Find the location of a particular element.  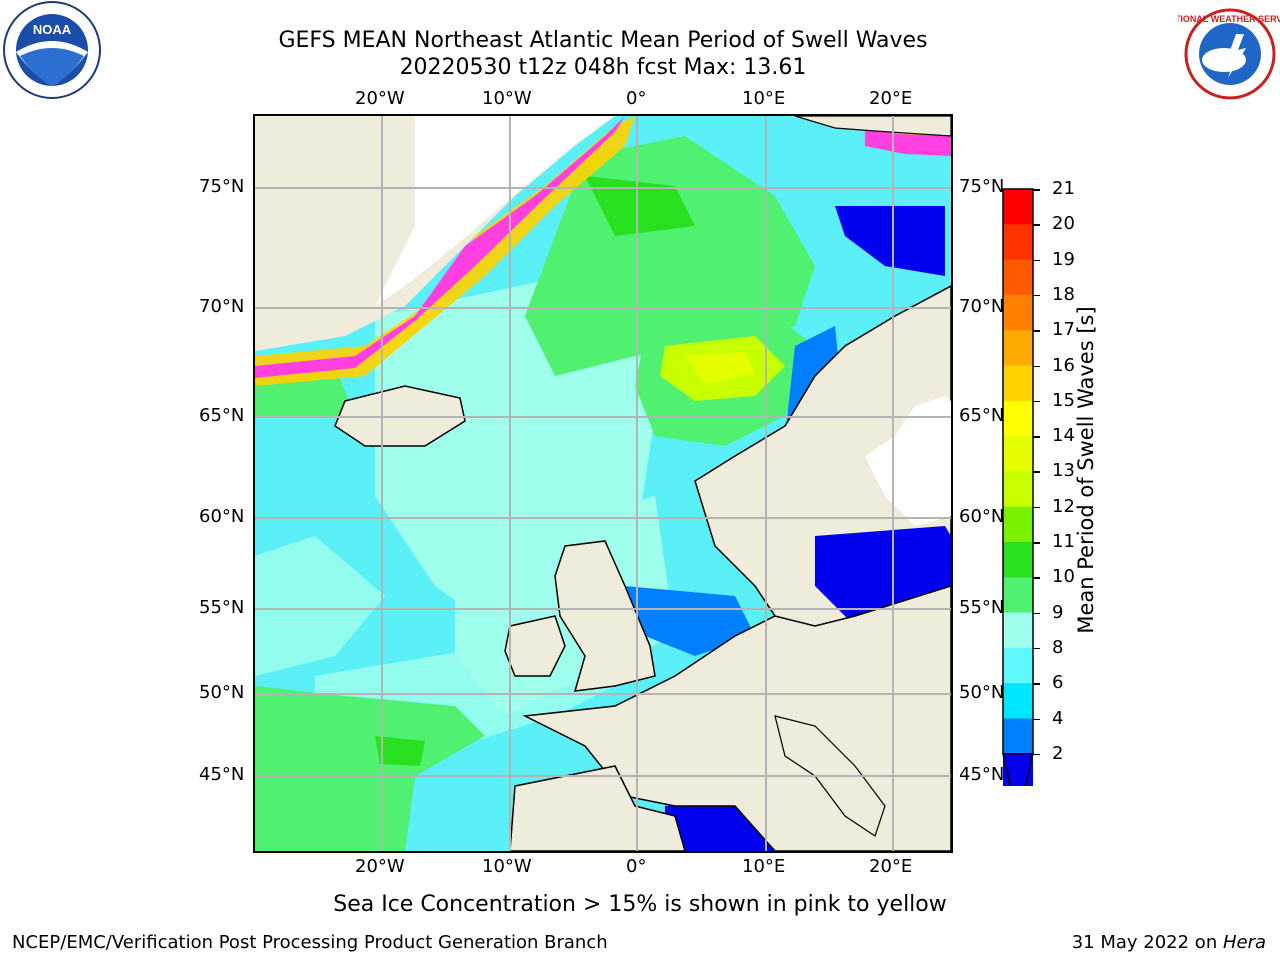

footer-date: 31 May 2022 on is located at coordinates (1147, 942).